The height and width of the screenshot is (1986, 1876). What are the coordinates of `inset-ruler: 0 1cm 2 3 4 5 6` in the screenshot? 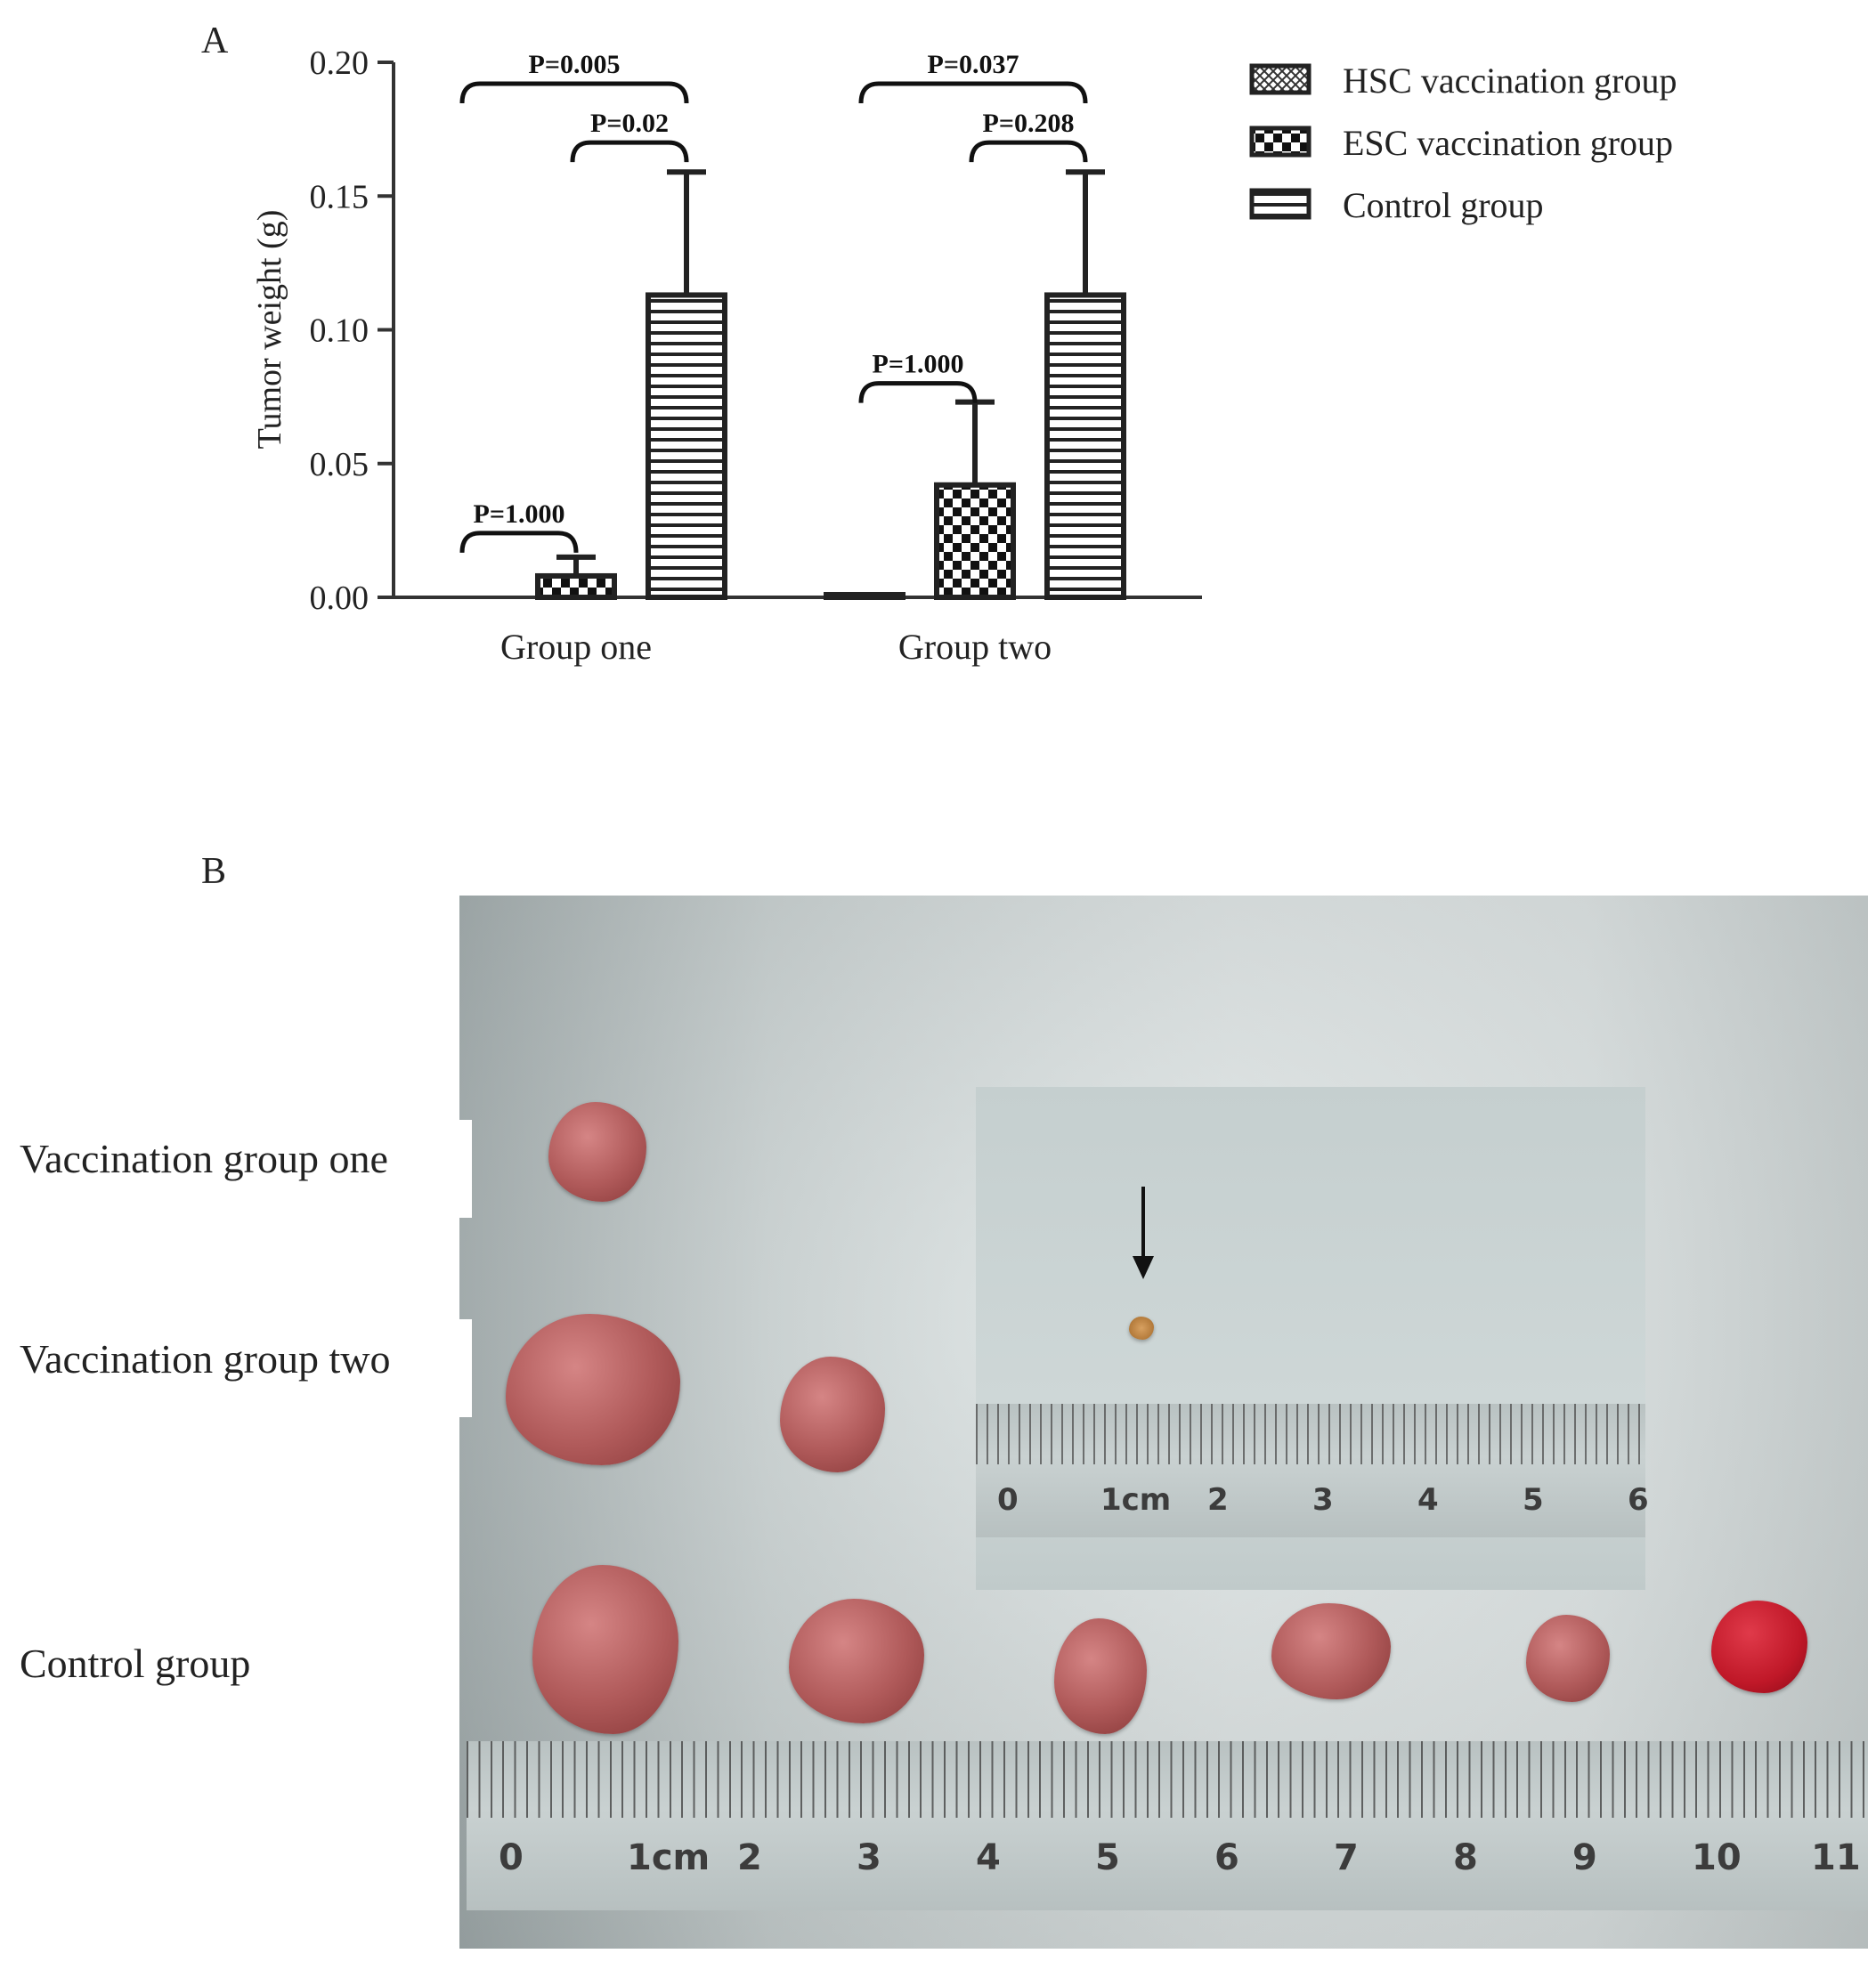 It's located at (1312, 1470).